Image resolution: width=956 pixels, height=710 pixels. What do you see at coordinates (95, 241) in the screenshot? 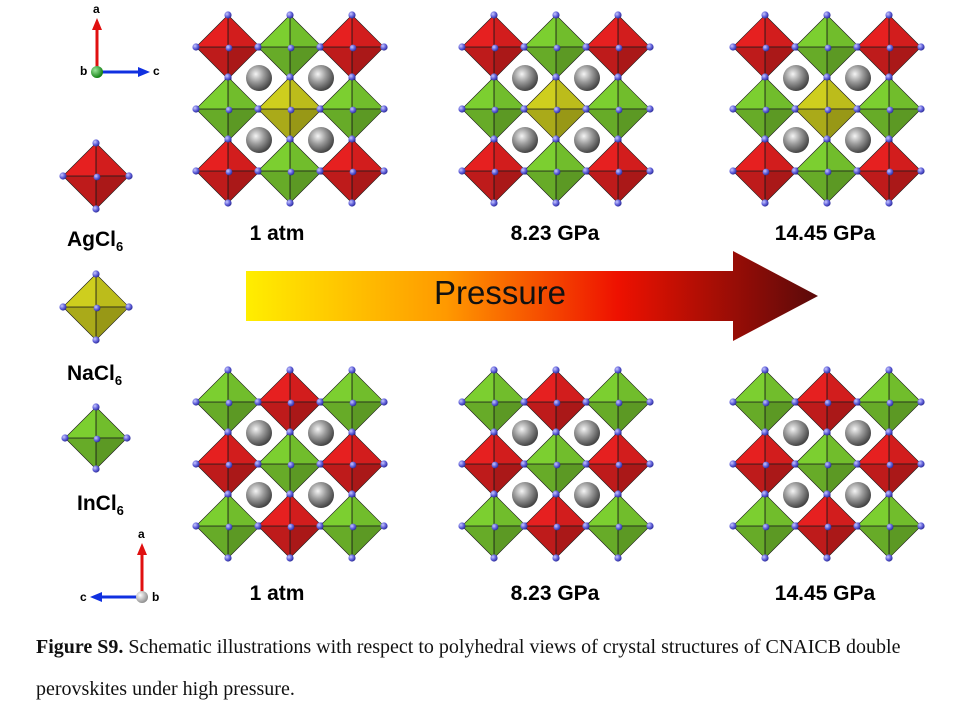
I see `legend-label-agcl6: AgCl6` at bounding box center [95, 241].